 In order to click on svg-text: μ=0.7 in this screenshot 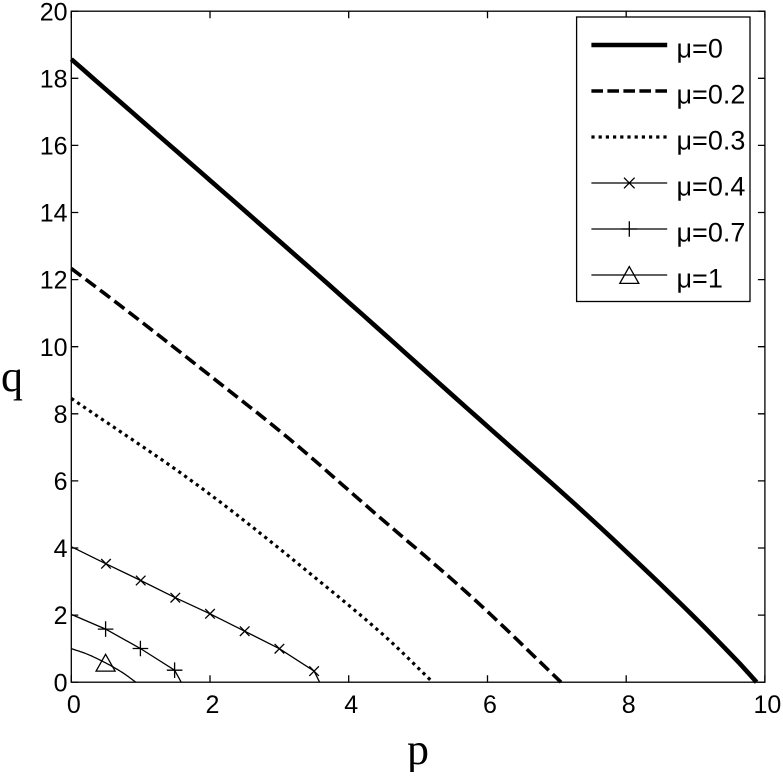, I will do `click(711, 232)`.